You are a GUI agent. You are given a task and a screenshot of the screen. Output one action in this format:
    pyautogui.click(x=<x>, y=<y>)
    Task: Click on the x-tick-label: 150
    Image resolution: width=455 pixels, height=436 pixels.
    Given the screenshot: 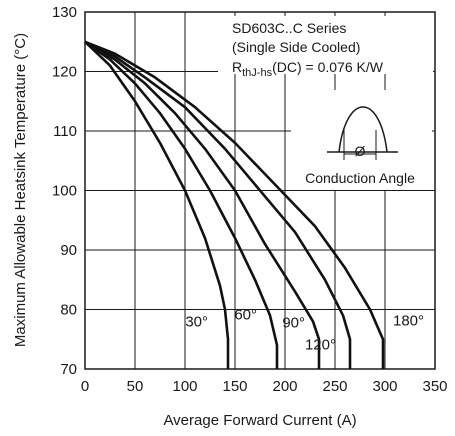 What is the action you would take?
    pyautogui.click(x=234, y=386)
    